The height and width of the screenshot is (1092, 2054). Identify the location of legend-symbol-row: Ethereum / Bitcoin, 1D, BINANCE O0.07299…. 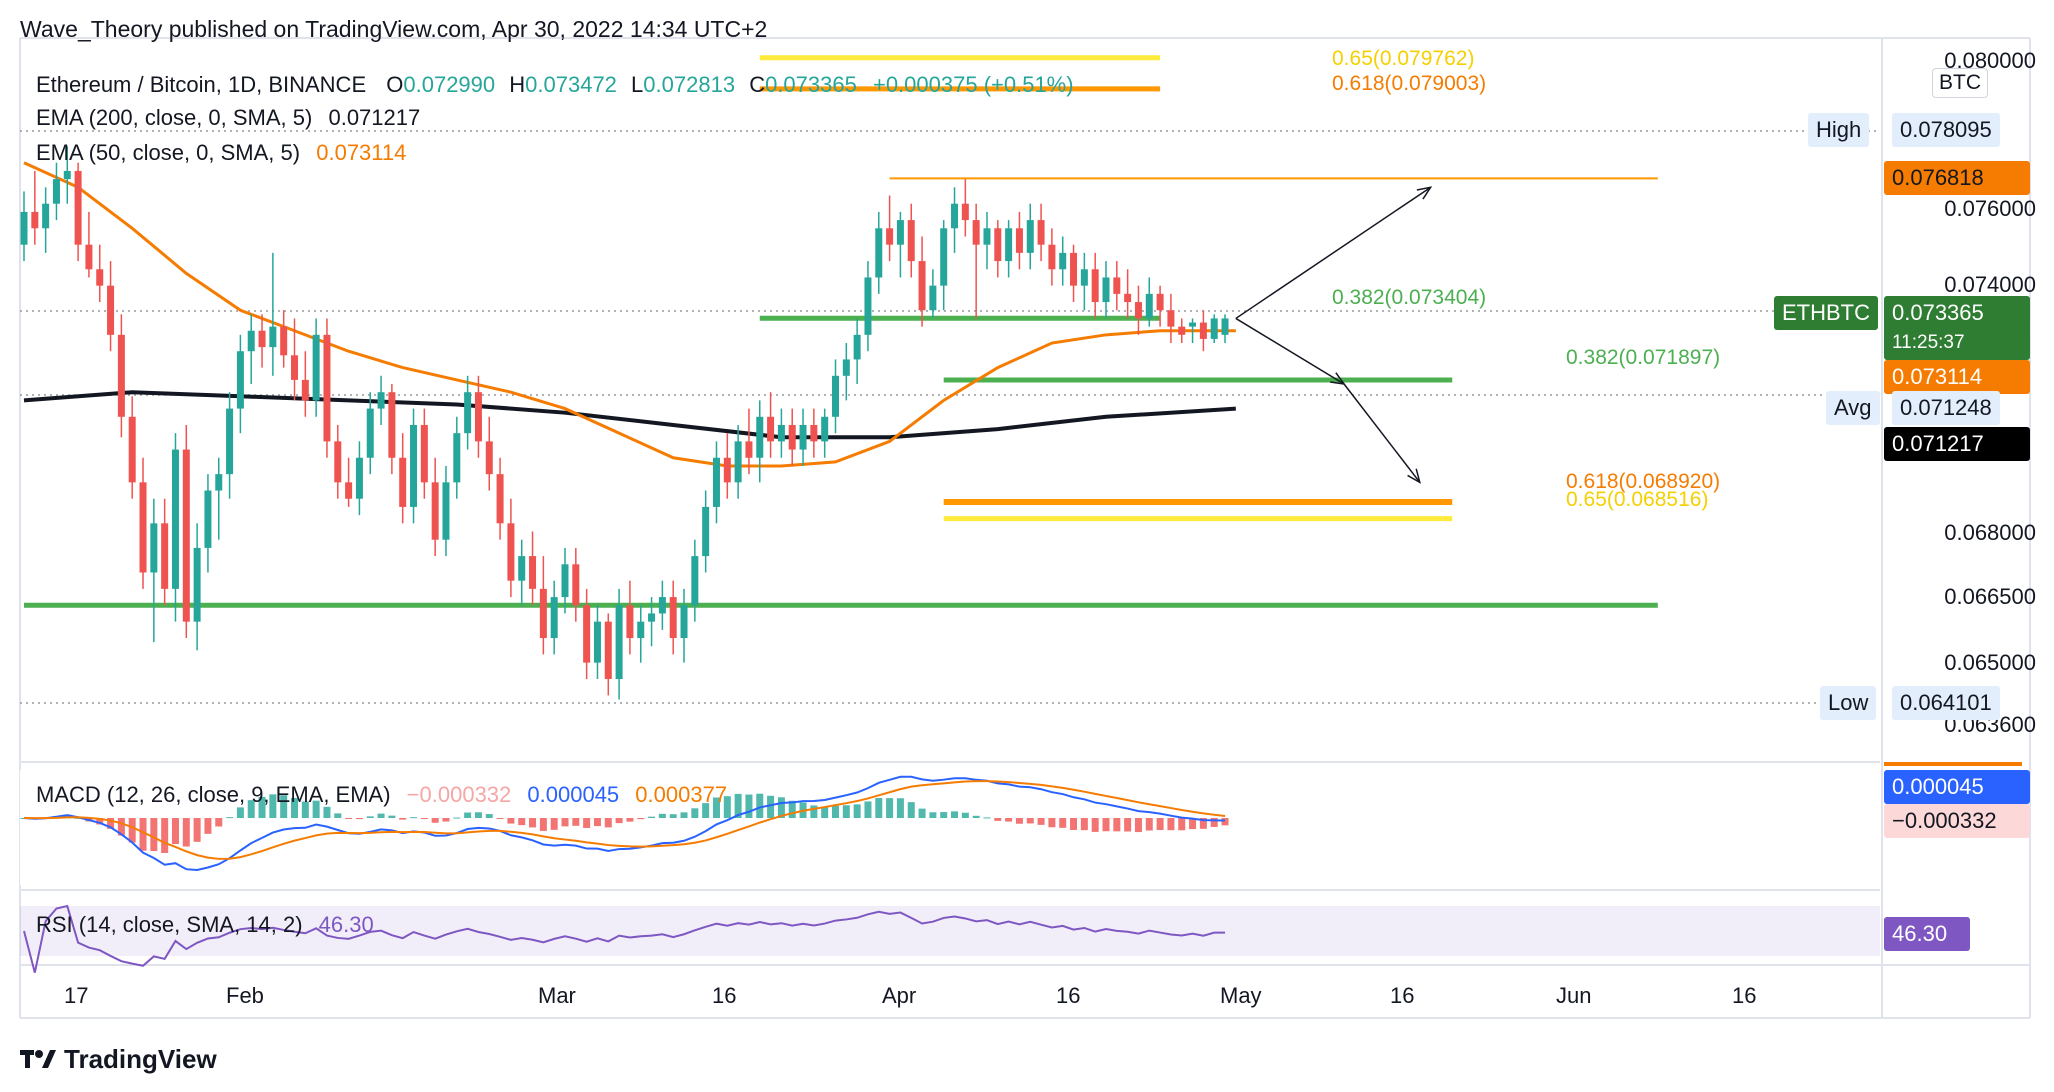
(555, 85).